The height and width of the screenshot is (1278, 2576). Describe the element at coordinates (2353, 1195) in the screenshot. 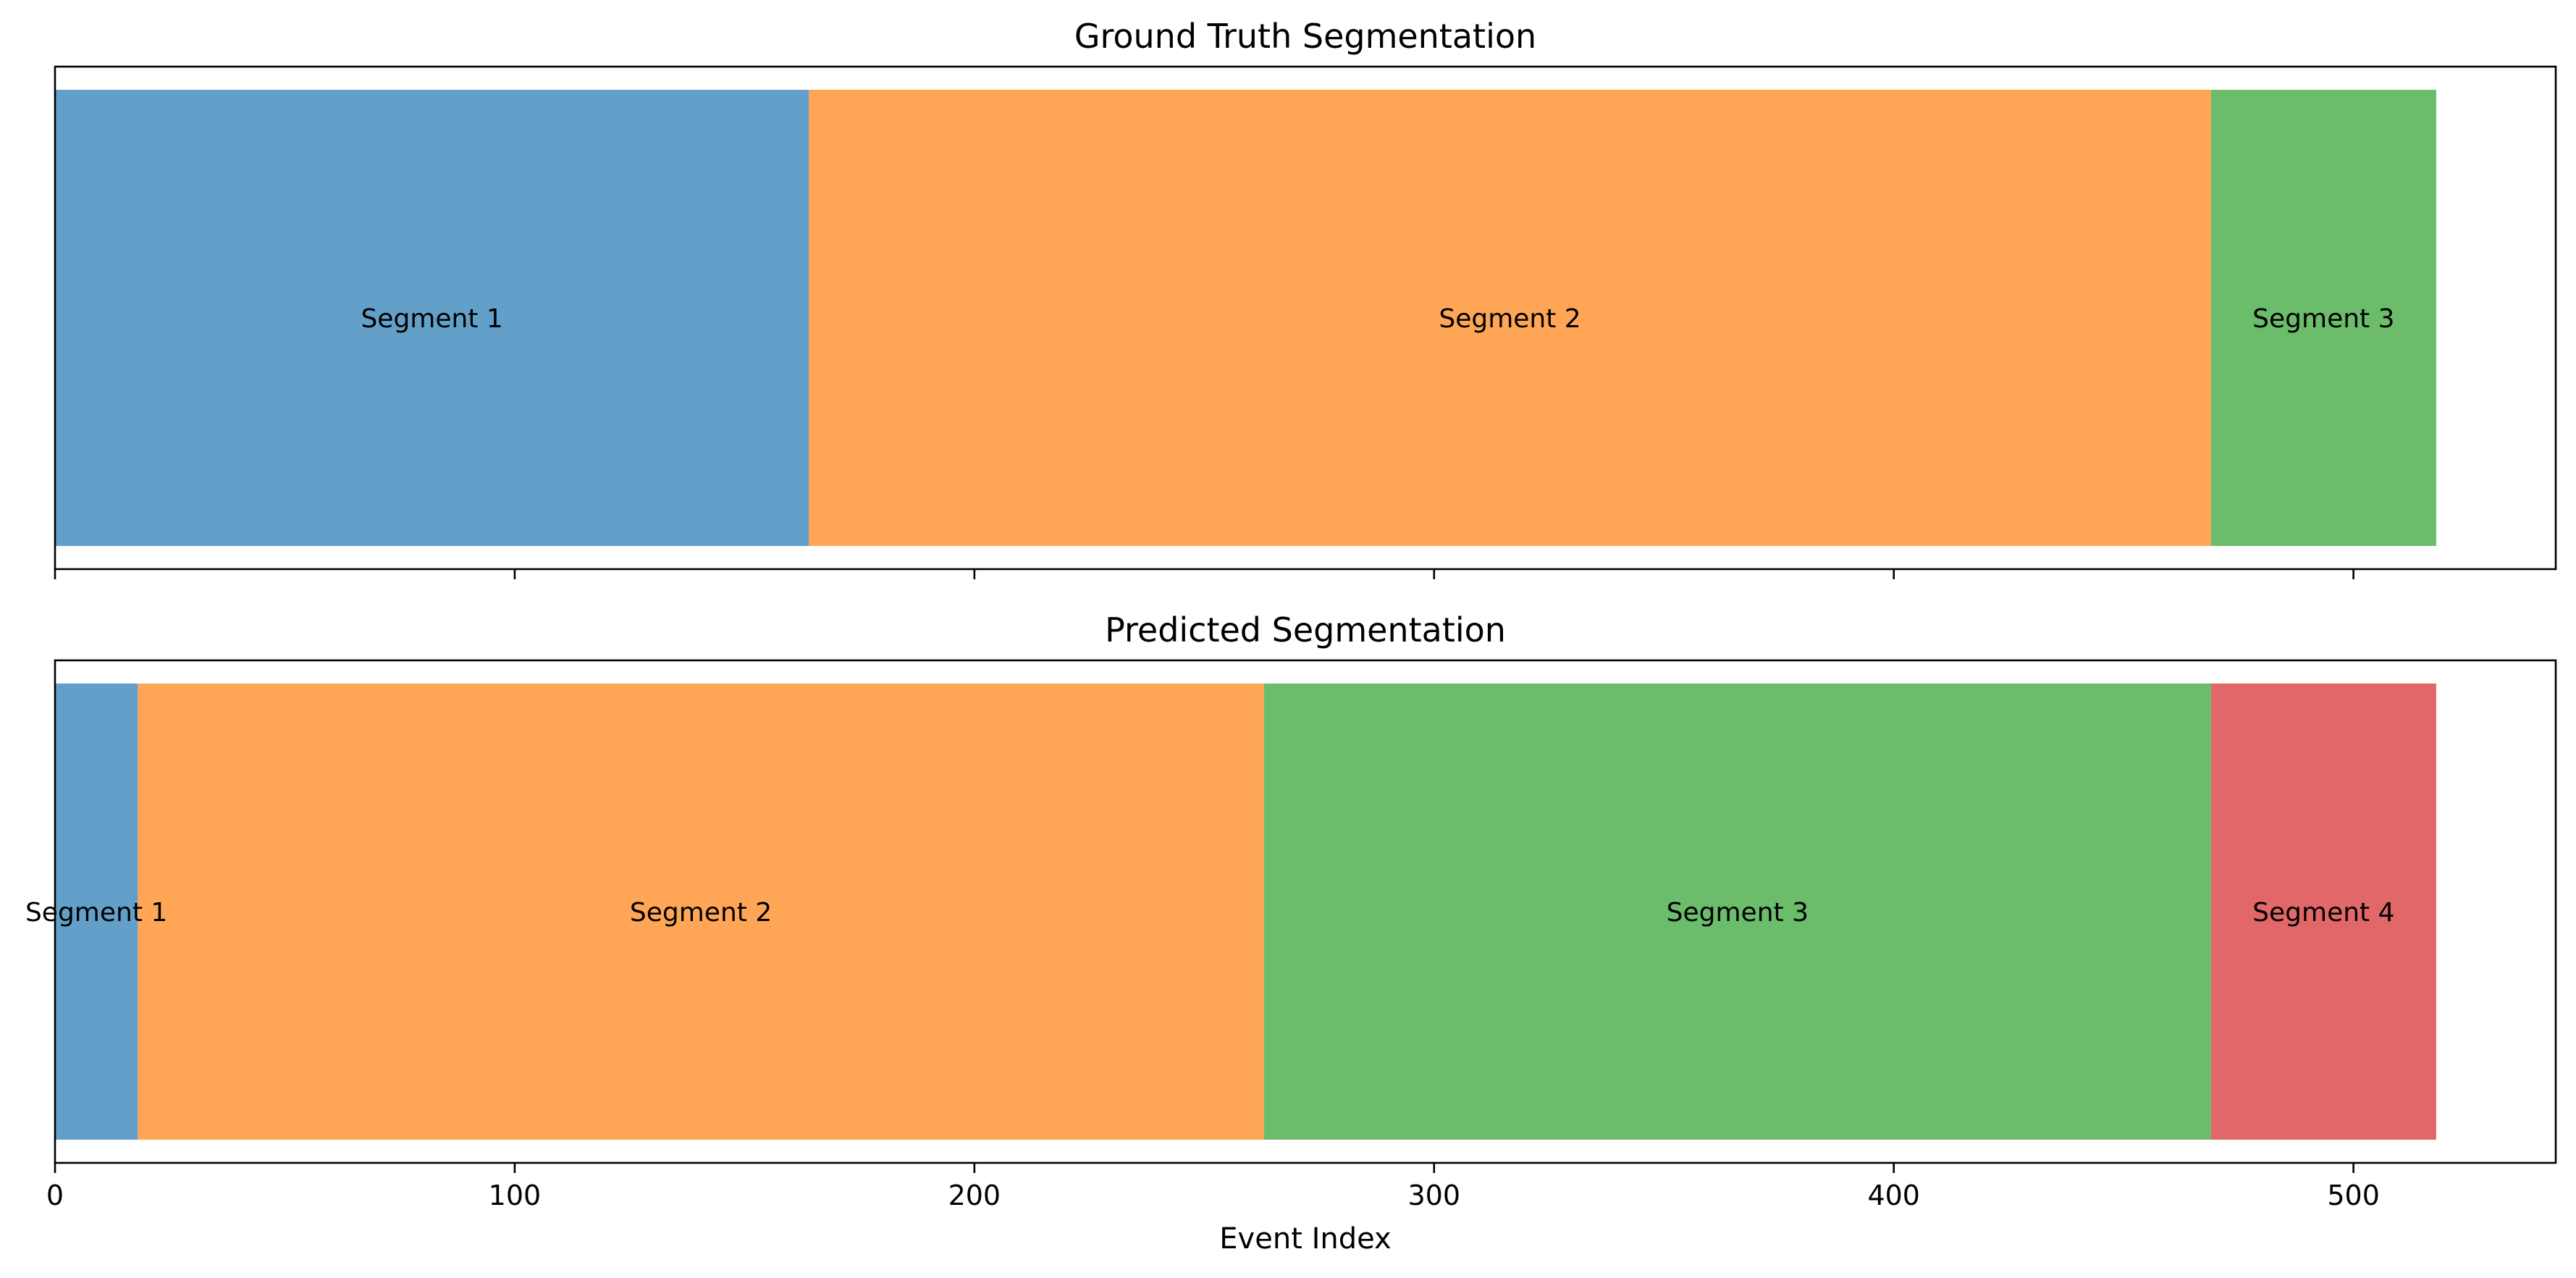

I see `x-tick-label-500: 500` at that location.